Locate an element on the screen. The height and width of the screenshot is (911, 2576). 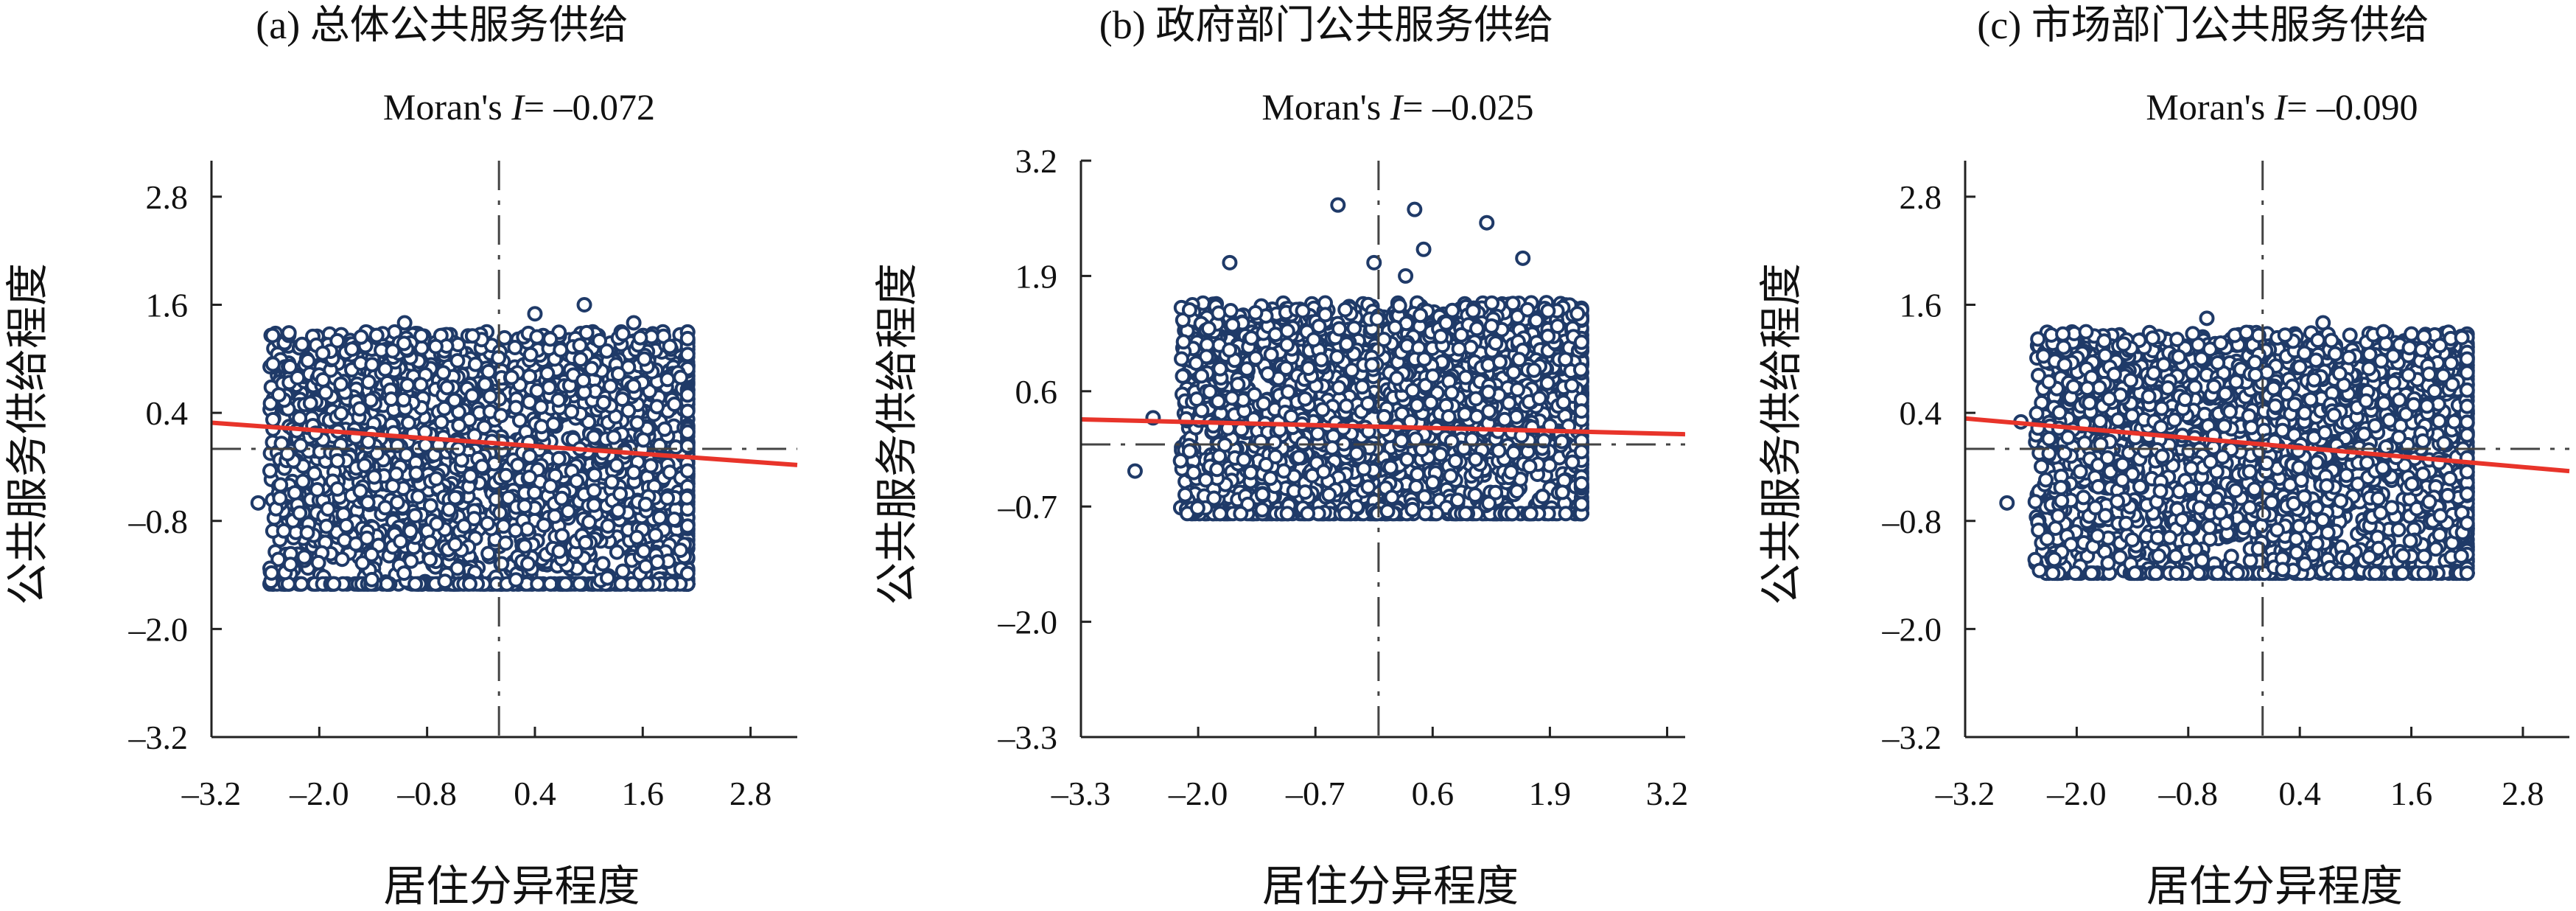
y-tick-label: –2.0 is located at coordinates (158, 629).